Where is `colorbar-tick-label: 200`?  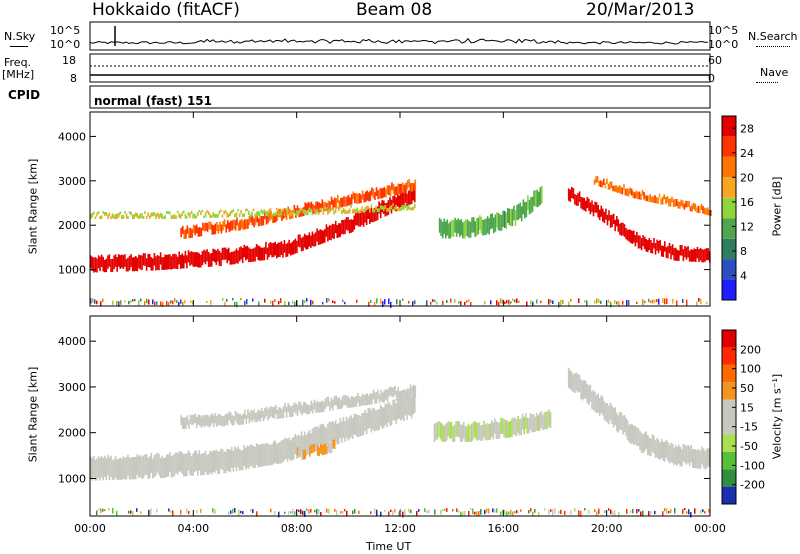
colorbar-tick-label: 200 is located at coordinates (750, 349).